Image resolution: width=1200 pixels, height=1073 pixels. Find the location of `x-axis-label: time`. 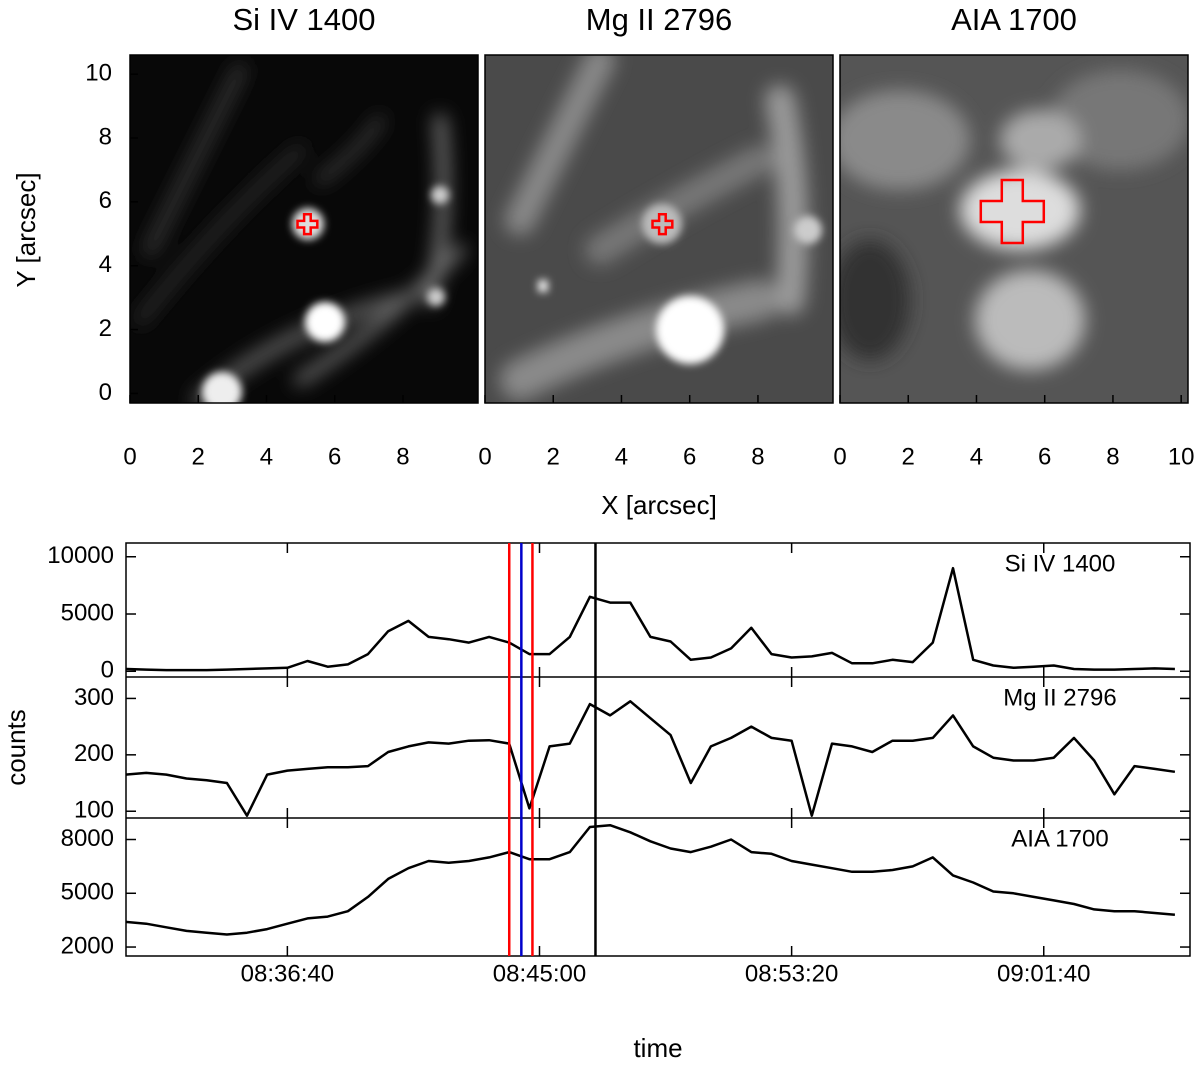

x-axis-label: time is located at coordinates (657, 1048).